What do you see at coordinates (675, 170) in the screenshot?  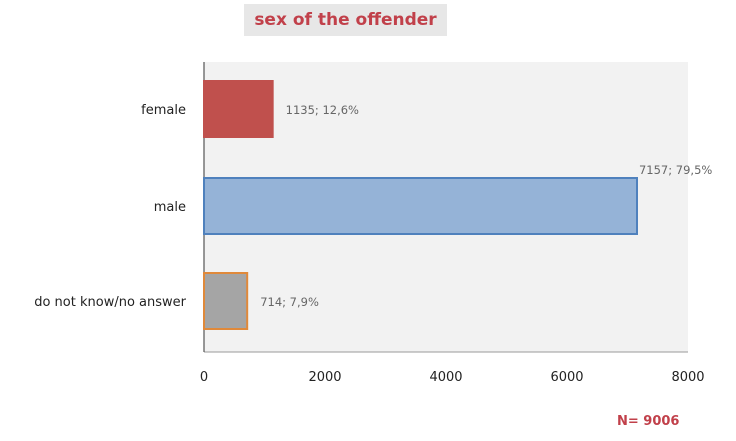 I see `data-label-1: 7157; 79,5%` at bounding box center [675, 170].